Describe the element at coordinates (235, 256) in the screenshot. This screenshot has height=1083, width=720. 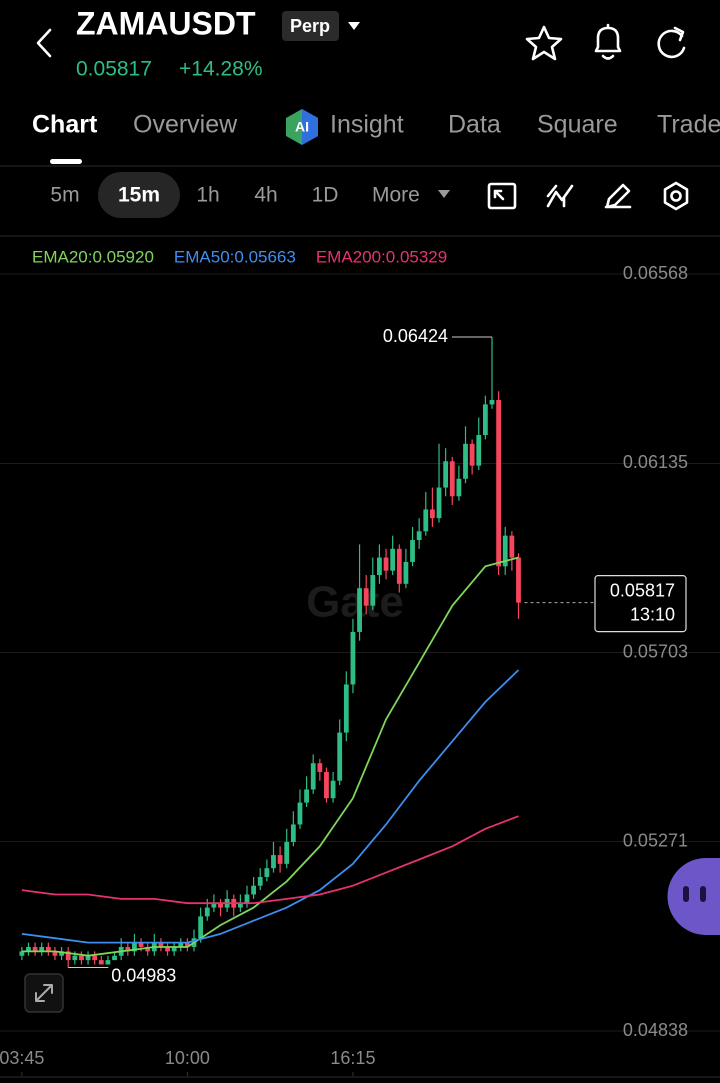
I see `legend-entry: EMA50:0.05663` at that location.